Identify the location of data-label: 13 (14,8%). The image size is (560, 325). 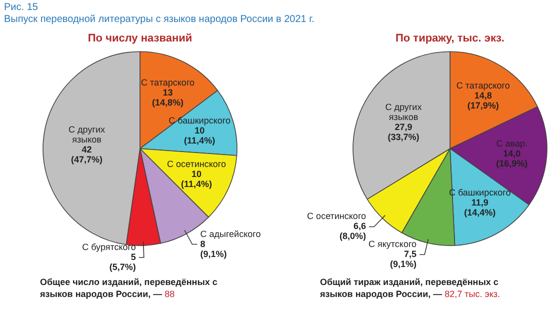
(168, 98).